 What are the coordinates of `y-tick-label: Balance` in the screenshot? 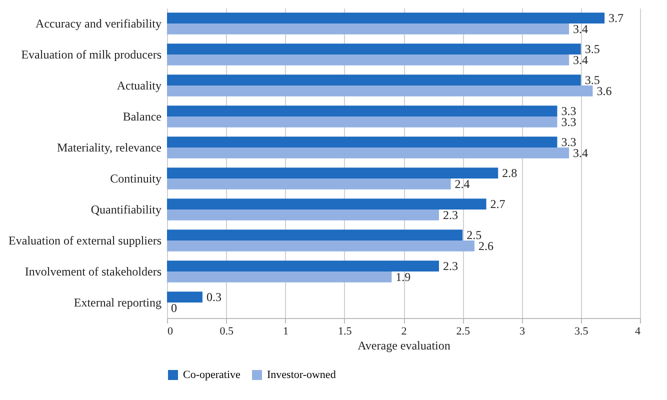 It's located at (142, 117).